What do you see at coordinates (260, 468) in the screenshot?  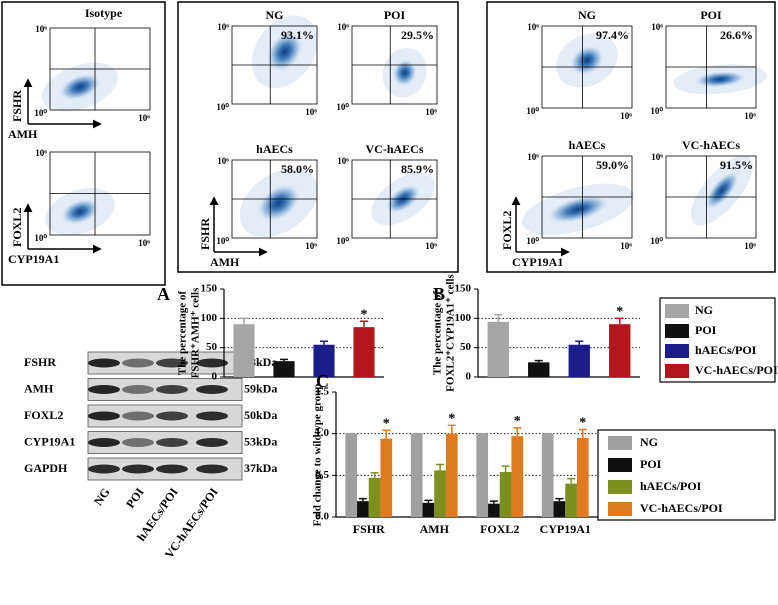 I see `size-label: 37kDa` at bounding box center [260, 468].